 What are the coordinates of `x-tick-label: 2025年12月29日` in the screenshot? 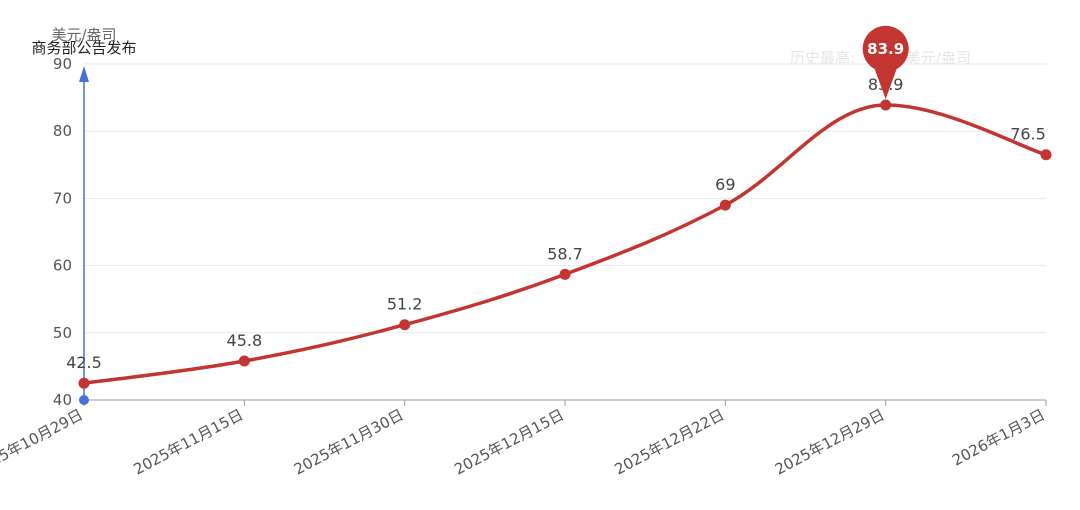 It's located at (830, 442).